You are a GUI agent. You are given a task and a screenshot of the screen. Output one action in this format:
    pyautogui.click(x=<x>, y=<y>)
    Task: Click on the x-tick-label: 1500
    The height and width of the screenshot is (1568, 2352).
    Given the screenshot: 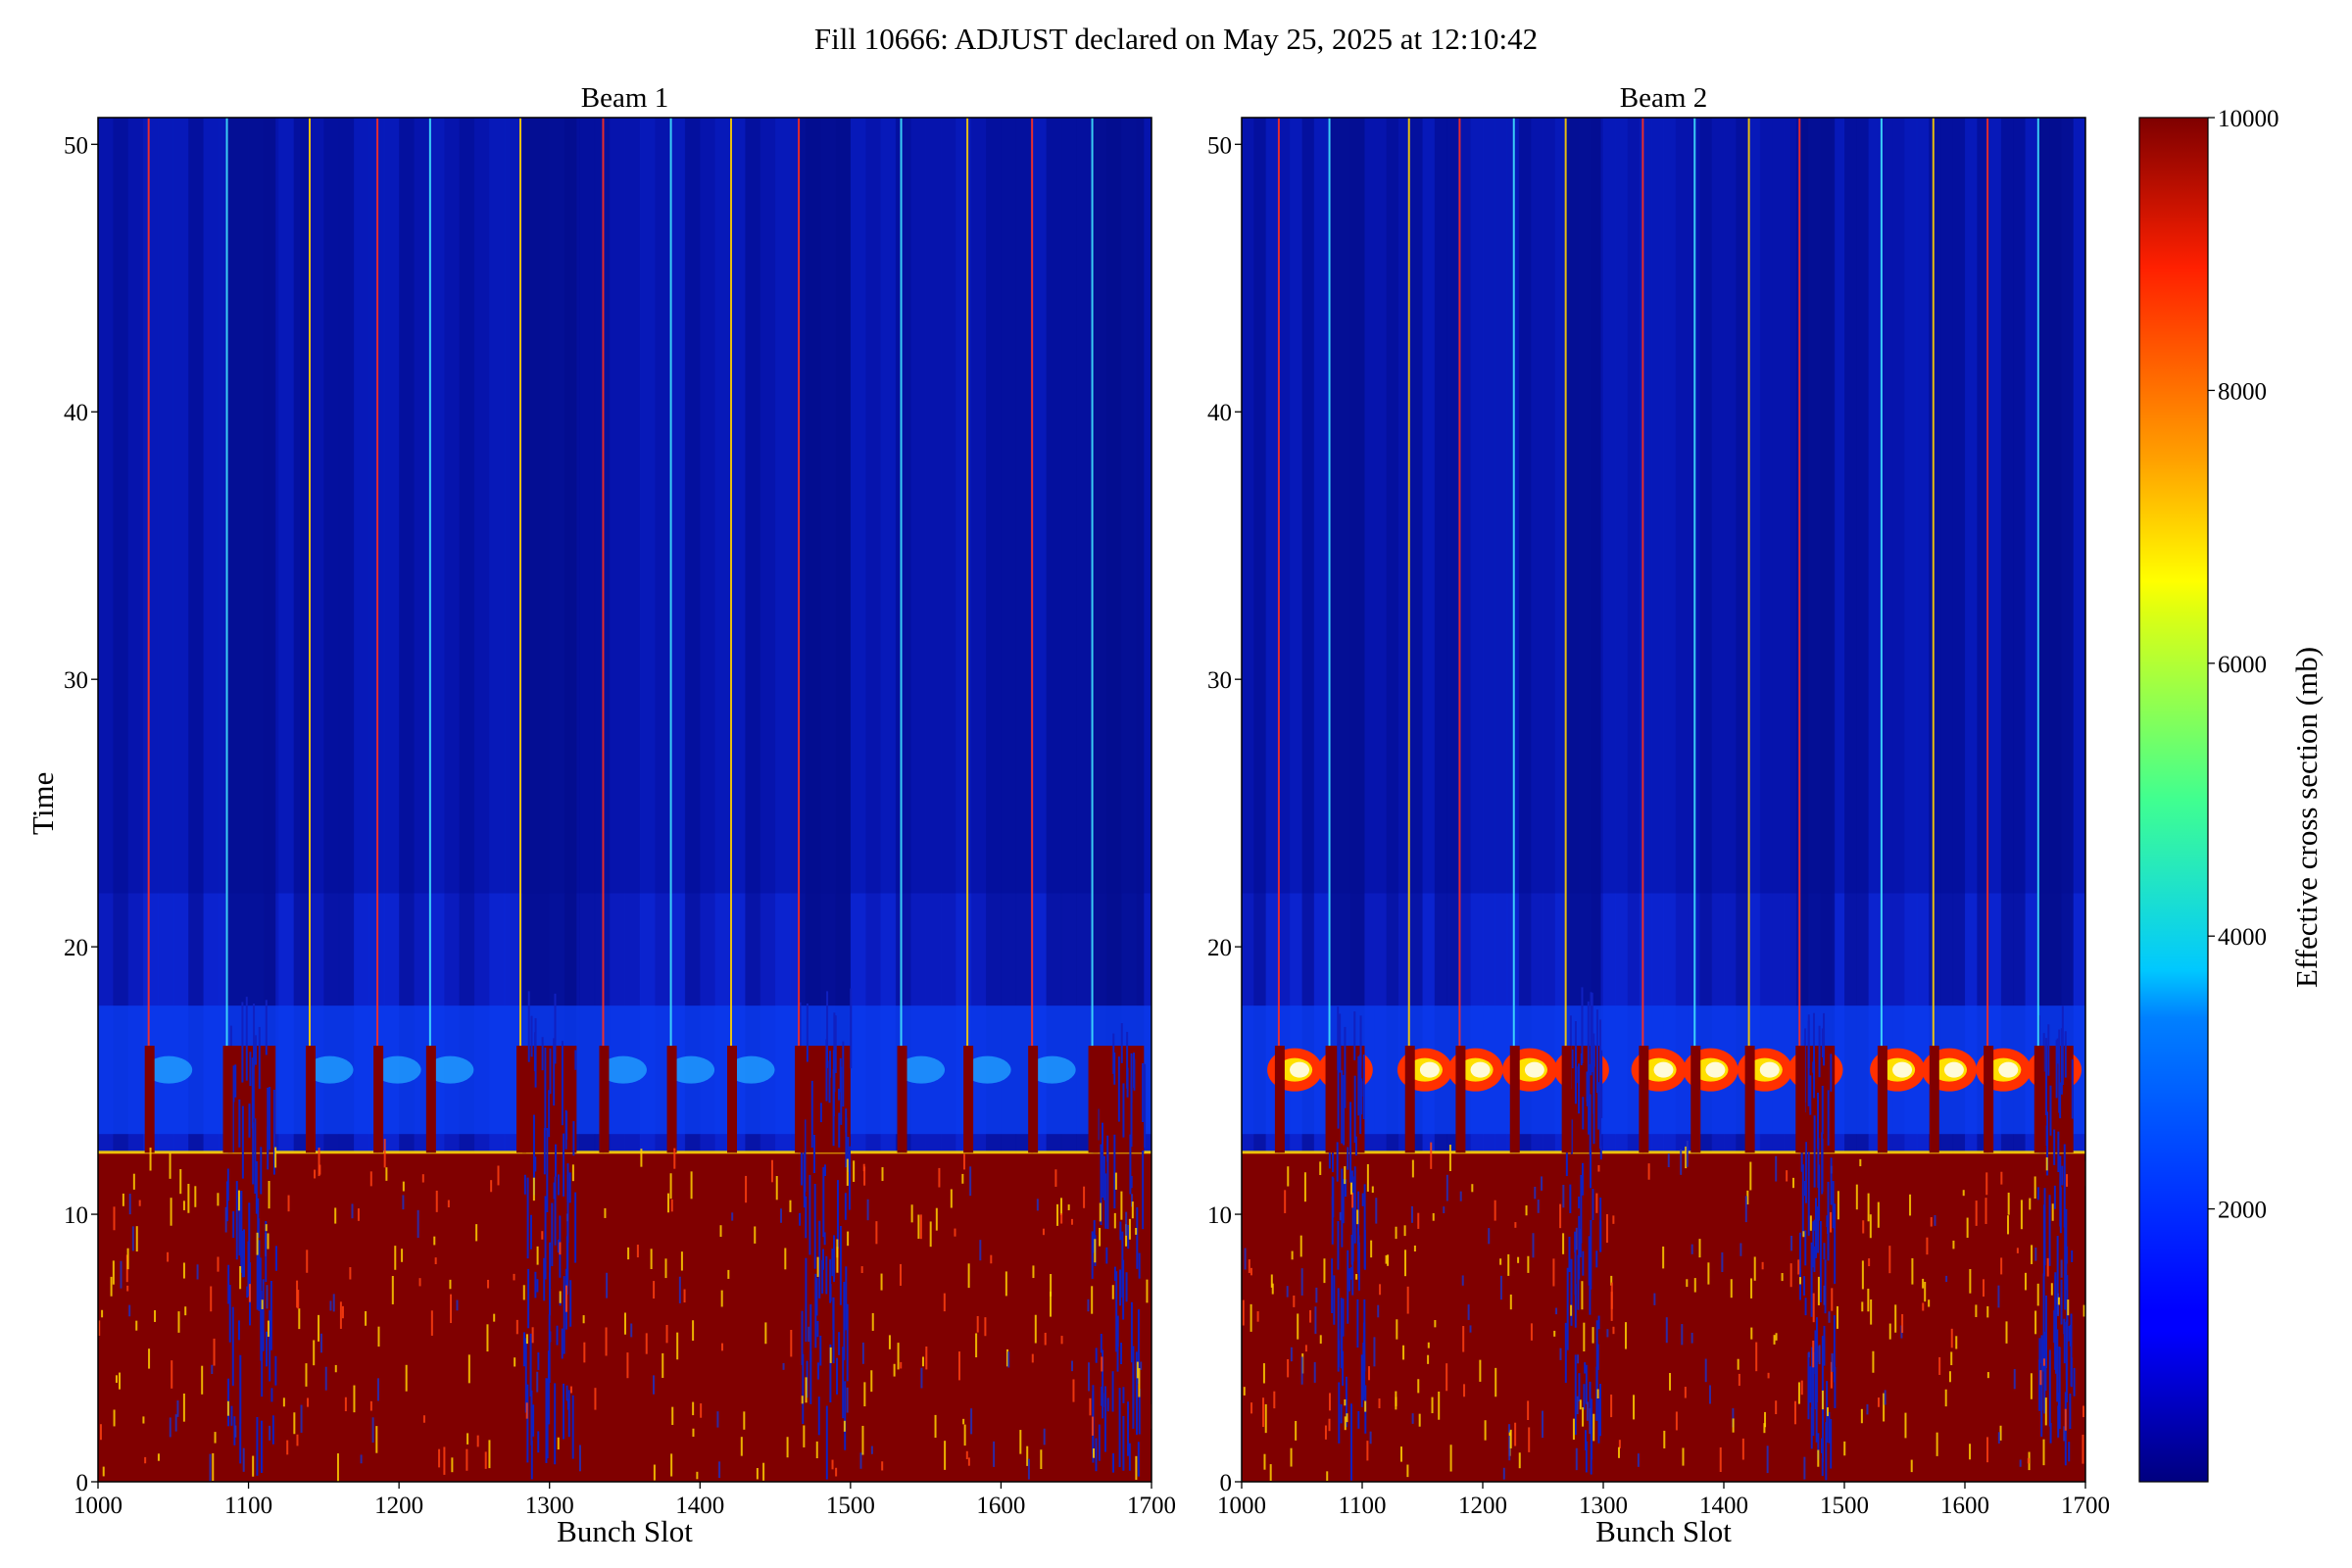 What is the action you would take?
    pyautogui.click(x=850, y=1506)
    